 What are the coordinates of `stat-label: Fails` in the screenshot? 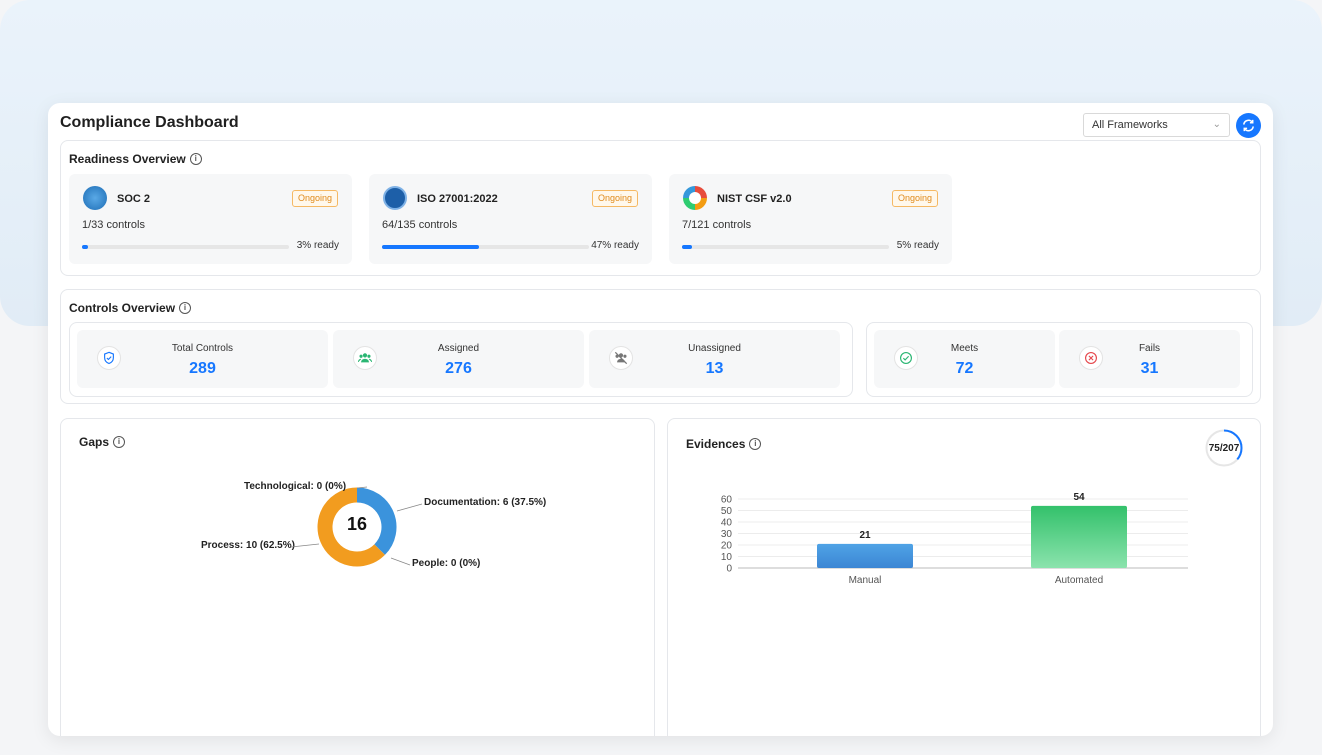 It's located at (1149, 348).